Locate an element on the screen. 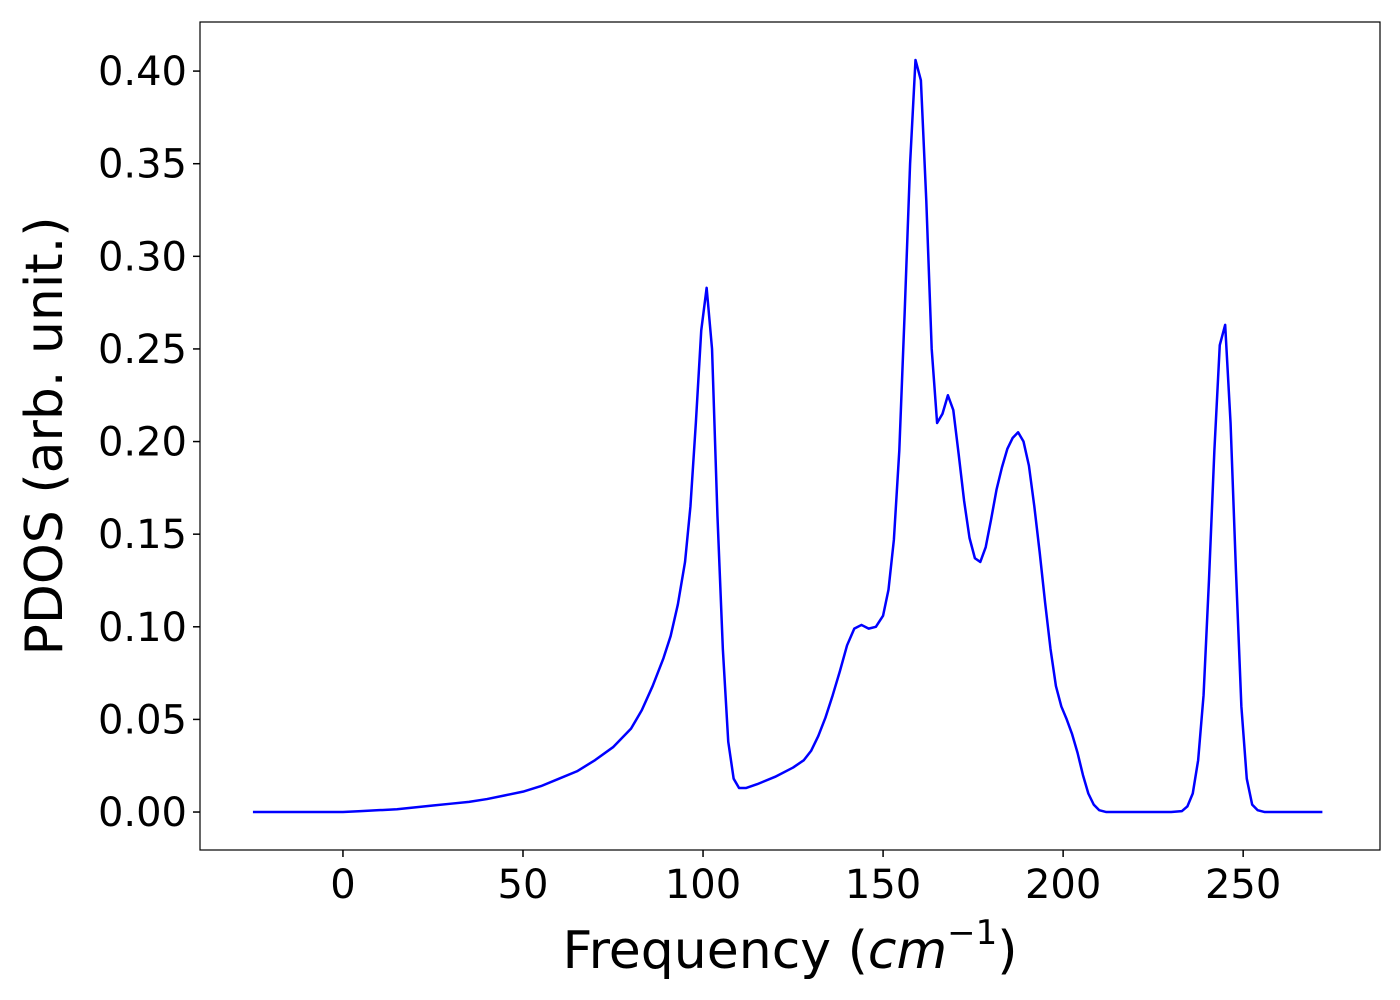 The height and width of the screenshot is (1000, 1400). y-axis-label: PDOS (arb. unit.) is located at coordinates (45, 435).